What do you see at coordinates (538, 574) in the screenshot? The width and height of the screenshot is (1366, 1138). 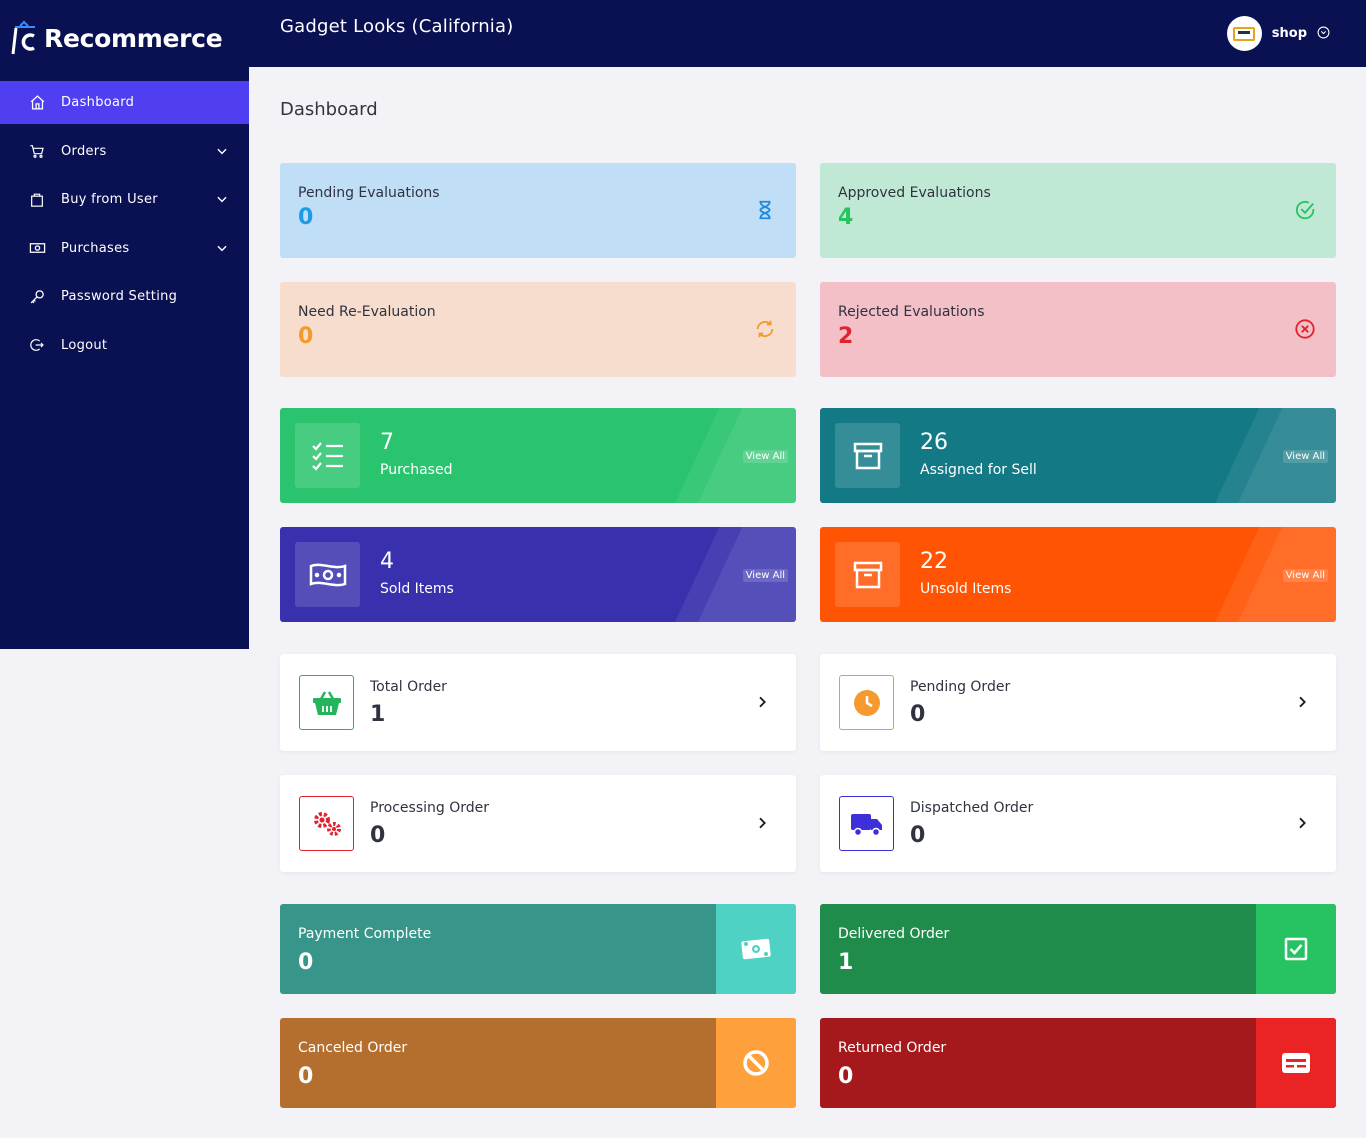 I see `sold-items-card: 4 Sold Items View All` at bounding box center [538, 574].